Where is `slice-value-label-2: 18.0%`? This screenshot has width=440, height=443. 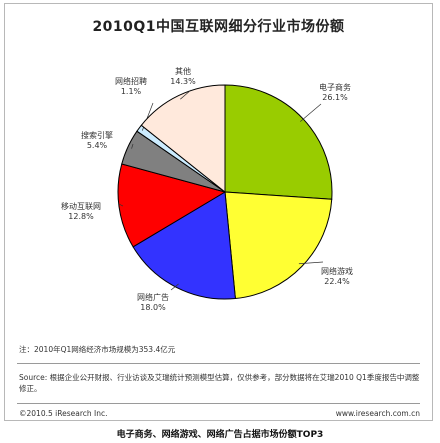
slice-value-label-2: 18.0% is located at coordinates (153, 307).